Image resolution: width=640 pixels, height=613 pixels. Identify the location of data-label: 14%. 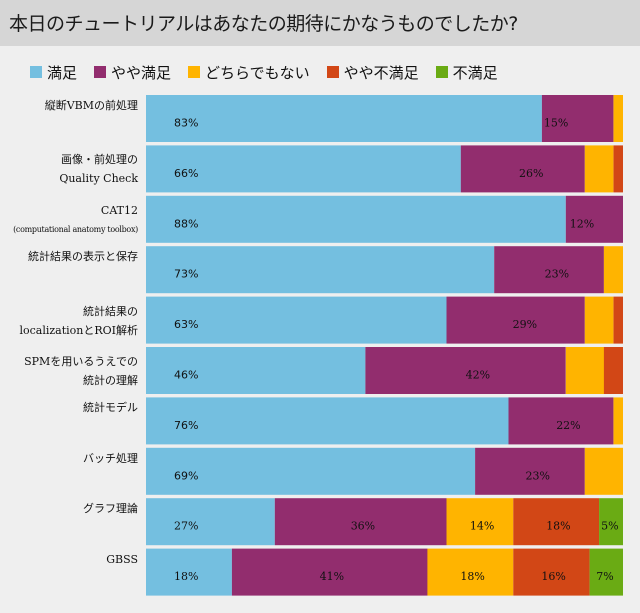
(482, 526).